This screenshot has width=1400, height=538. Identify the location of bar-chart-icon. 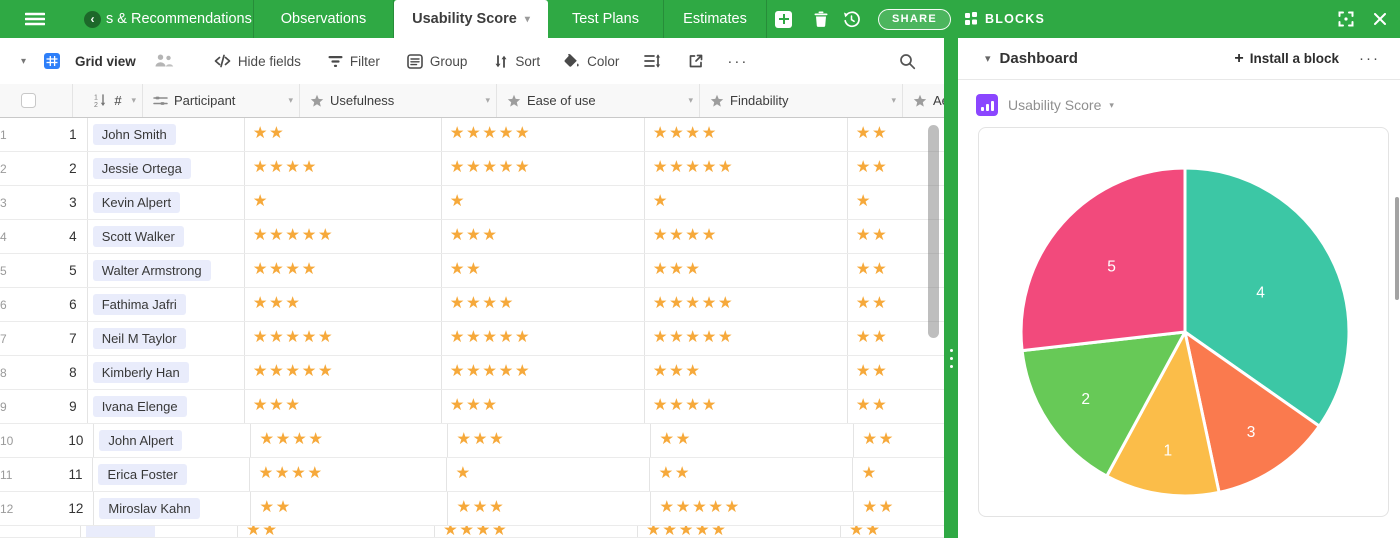
(987, 105).